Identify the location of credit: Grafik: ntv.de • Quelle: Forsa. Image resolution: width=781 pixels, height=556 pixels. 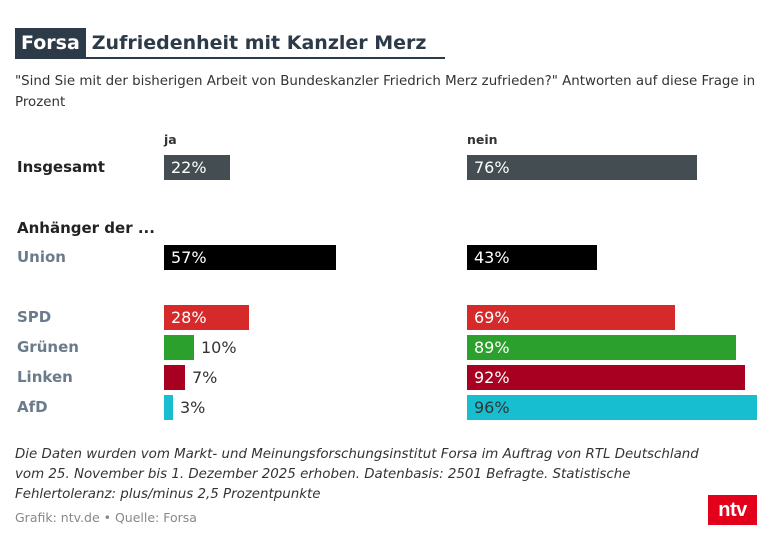
(106, 517).